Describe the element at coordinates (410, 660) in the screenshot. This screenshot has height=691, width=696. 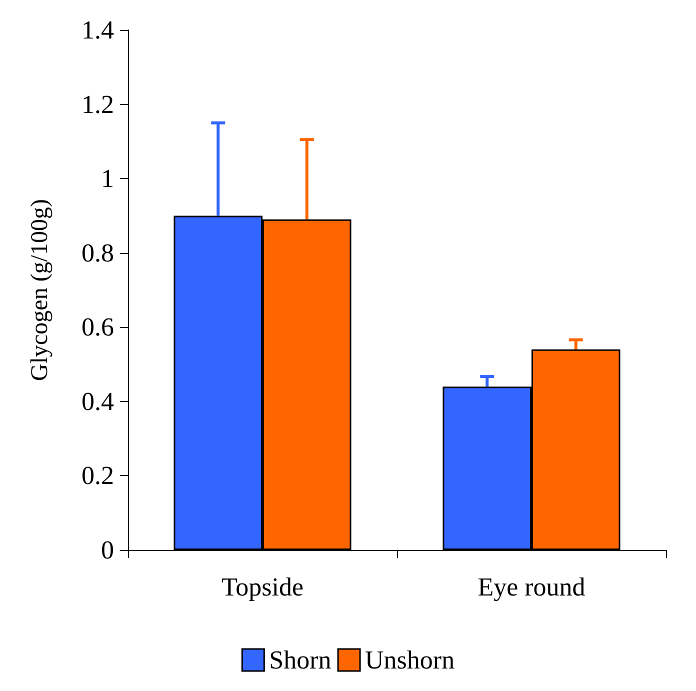
I see `legend-label: Unshorn` at that location.